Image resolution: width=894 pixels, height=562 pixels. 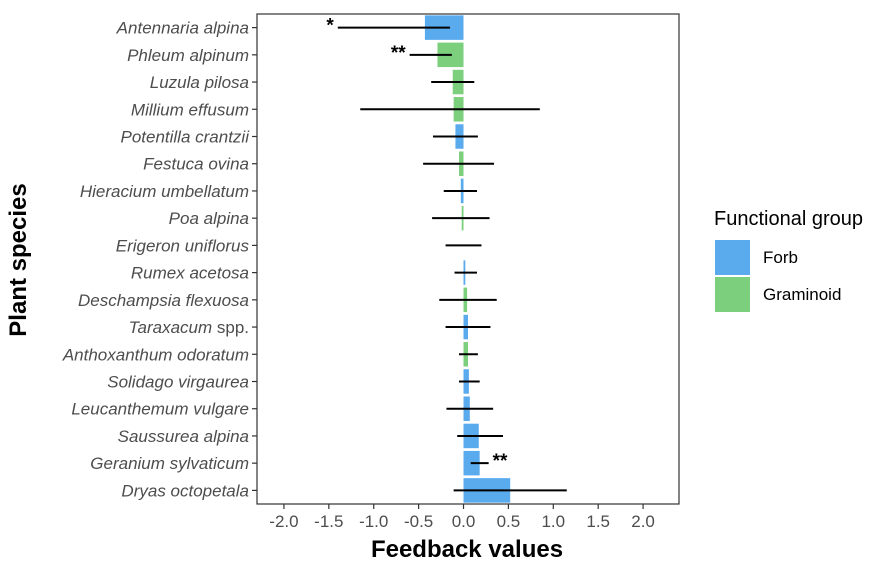 I want to click on x-axis-title: Feedback values, so click(x=467, y=549).